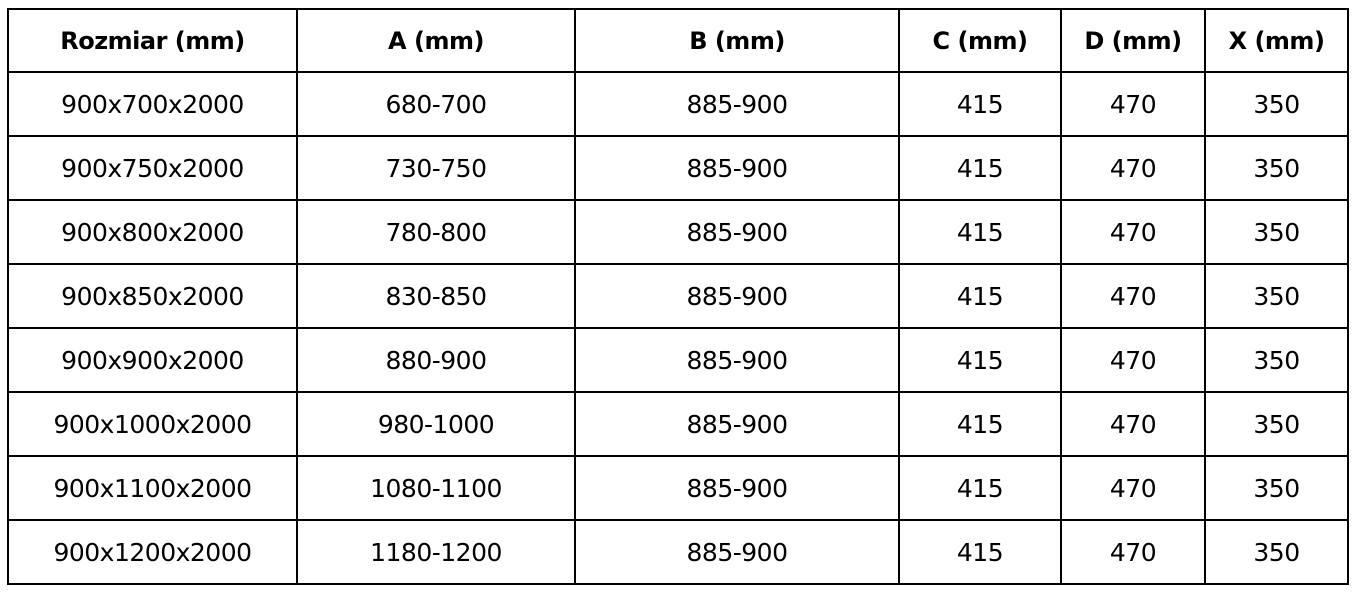  Describe the element at coordinates (152, 552) in the screenshot. I see `cell-size: 900x1200x2000` at that location.